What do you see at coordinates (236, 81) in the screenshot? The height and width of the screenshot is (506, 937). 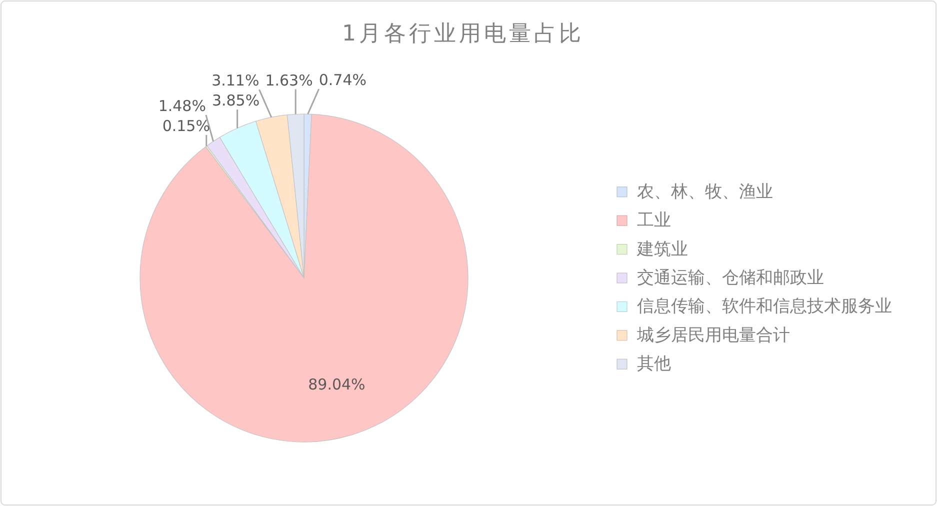 I see `data-label: 3.11%` at bounding box center [236, 81].